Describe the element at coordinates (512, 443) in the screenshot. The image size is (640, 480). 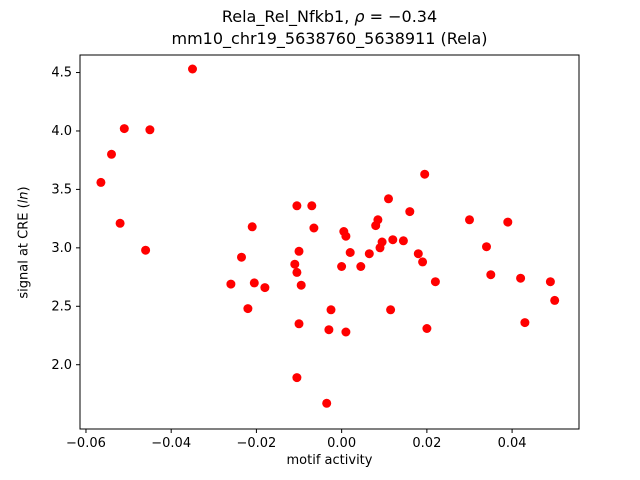
I see `x-tick-label: 0.04` at that location.